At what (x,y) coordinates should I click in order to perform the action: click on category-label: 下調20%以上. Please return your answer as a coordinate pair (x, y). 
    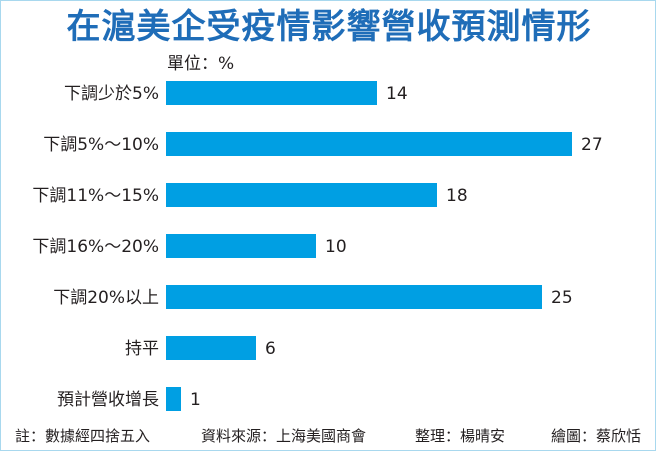
    Looking at the image, I should click on (106, 298).